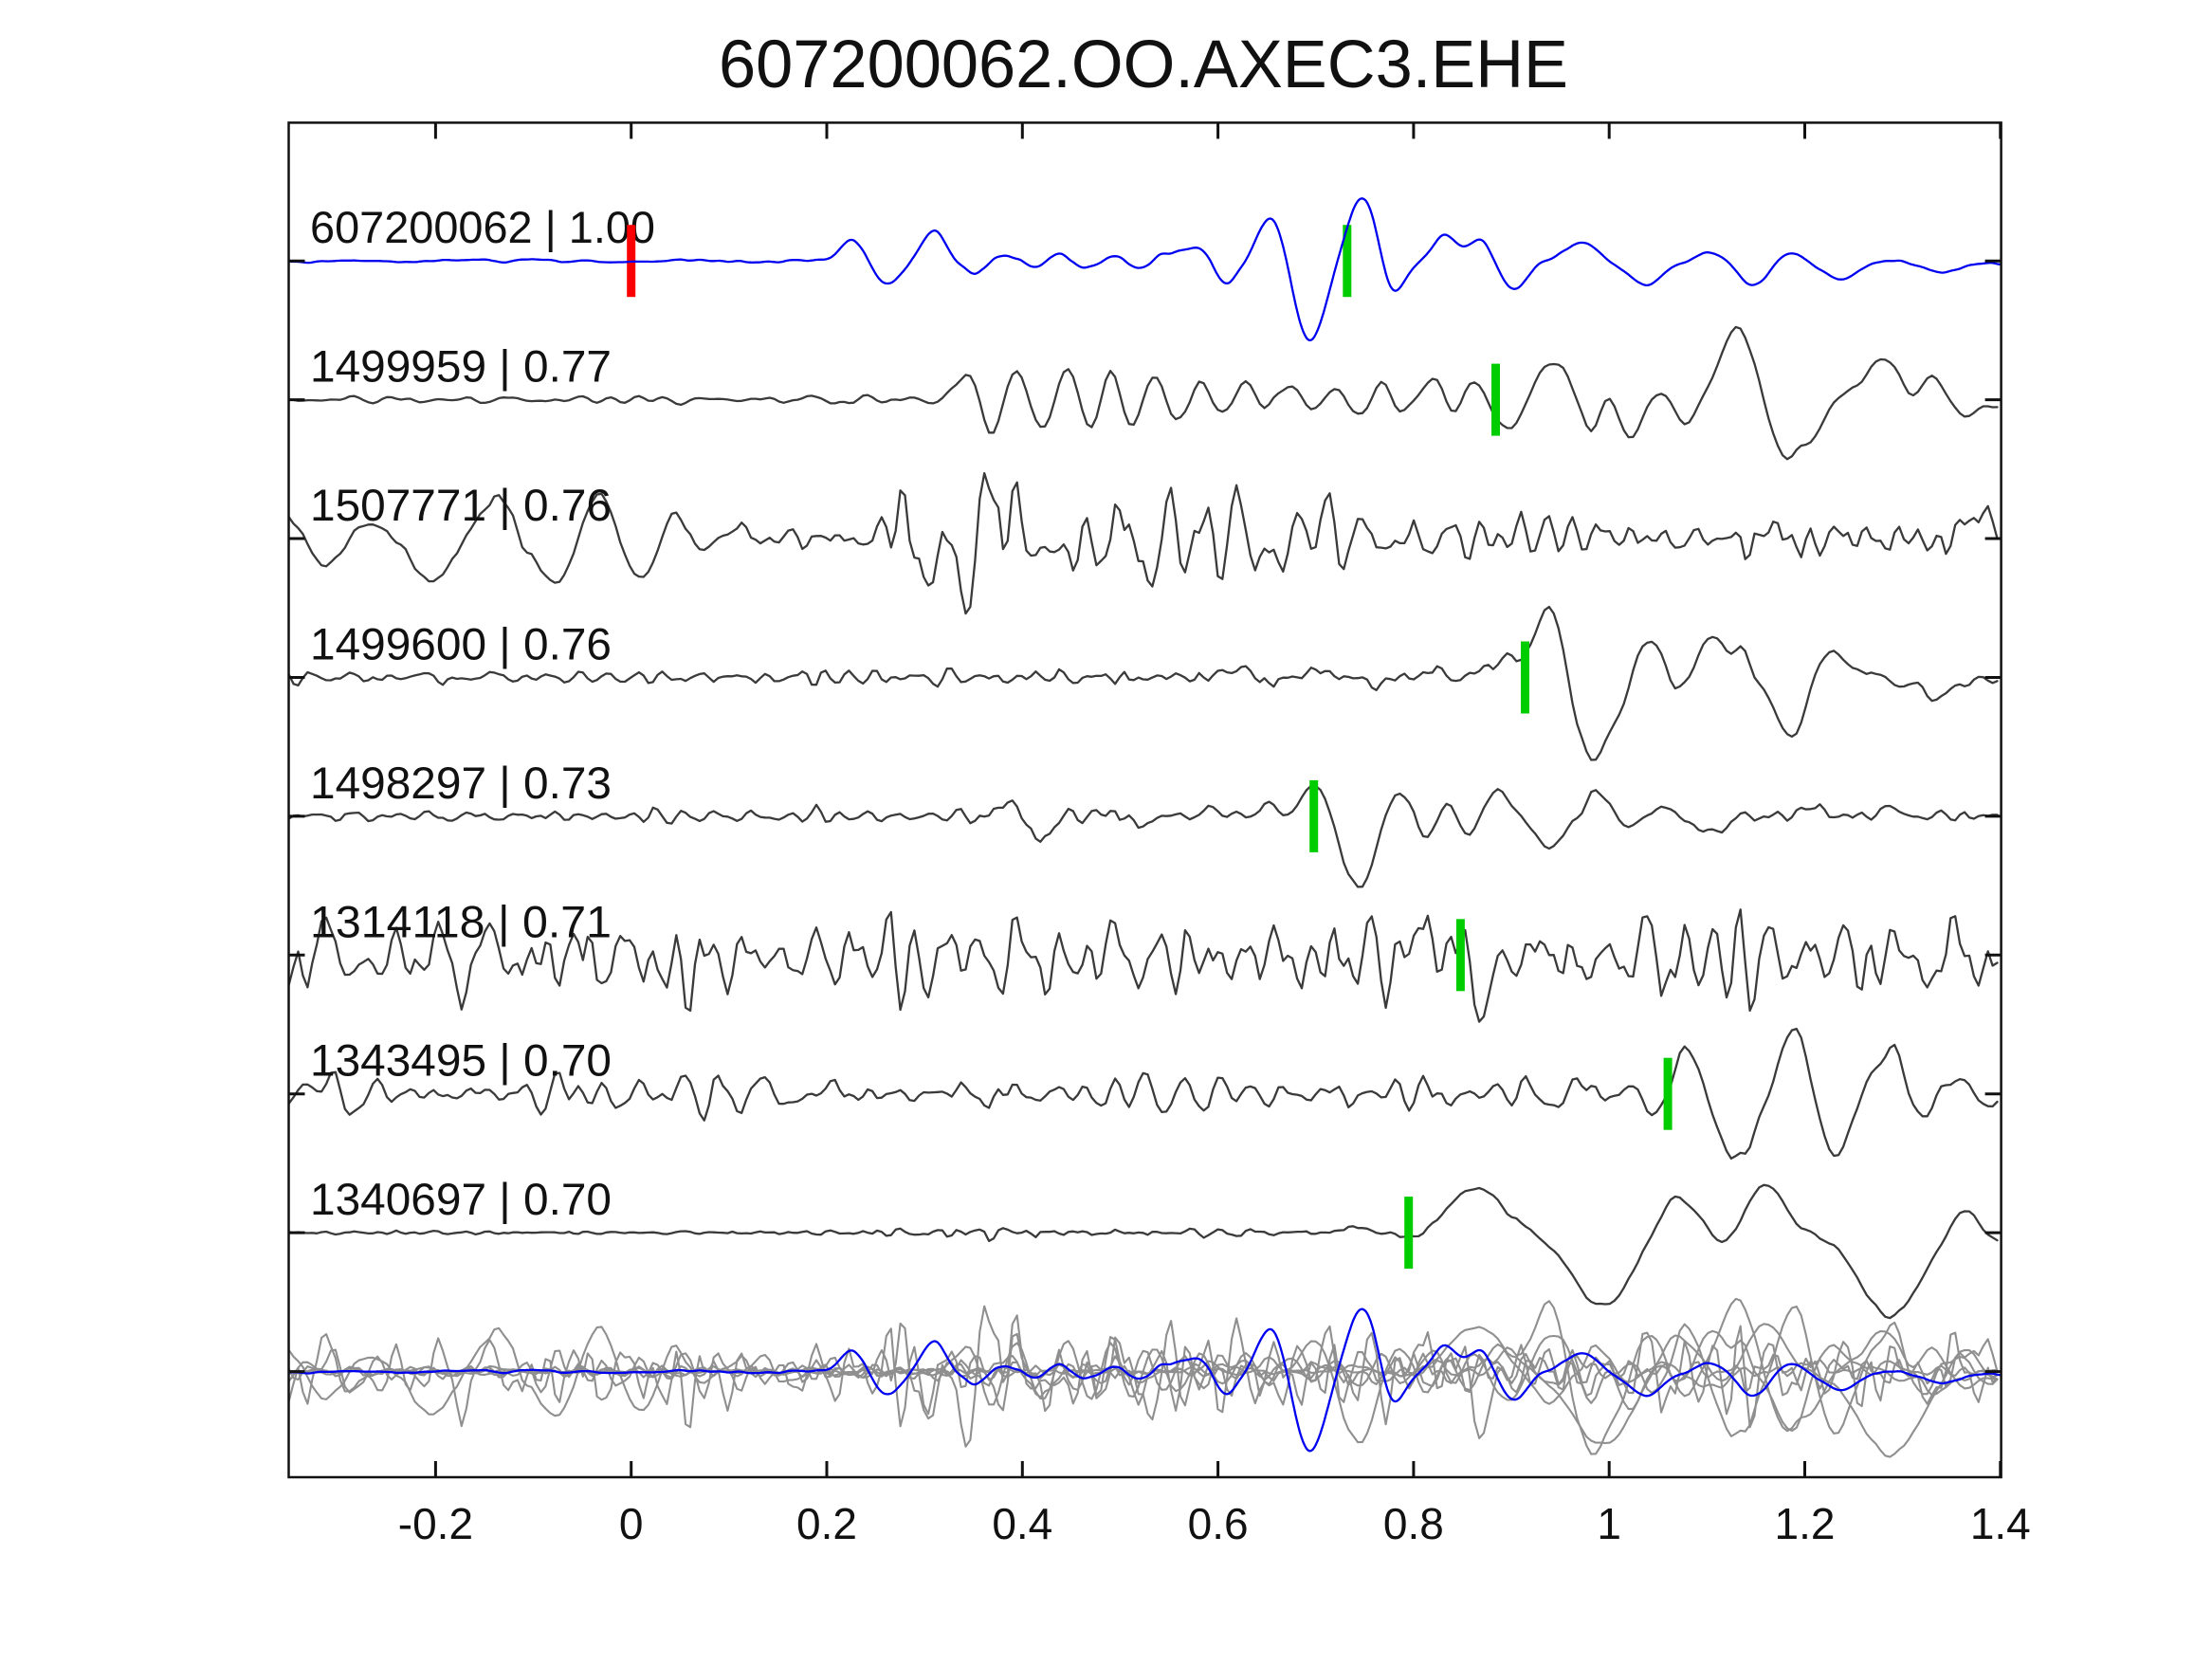 The height and width of the screenshot is (1664, 2212). I want to click on svg-text: 0.4, so click(1022, 1523).